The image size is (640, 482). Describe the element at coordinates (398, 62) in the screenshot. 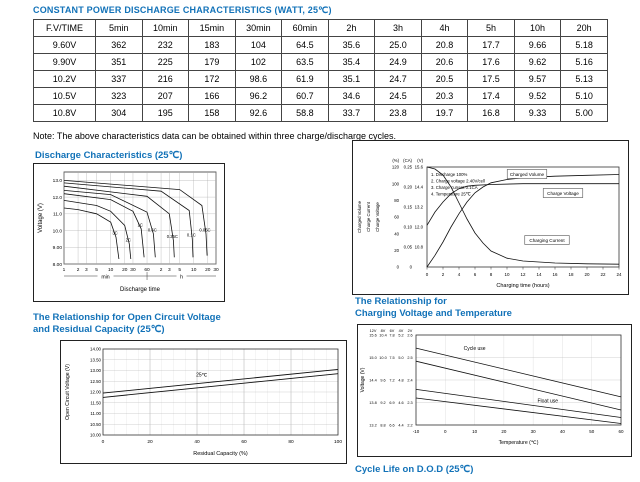

I see `table-cell: 24.9` at that location.